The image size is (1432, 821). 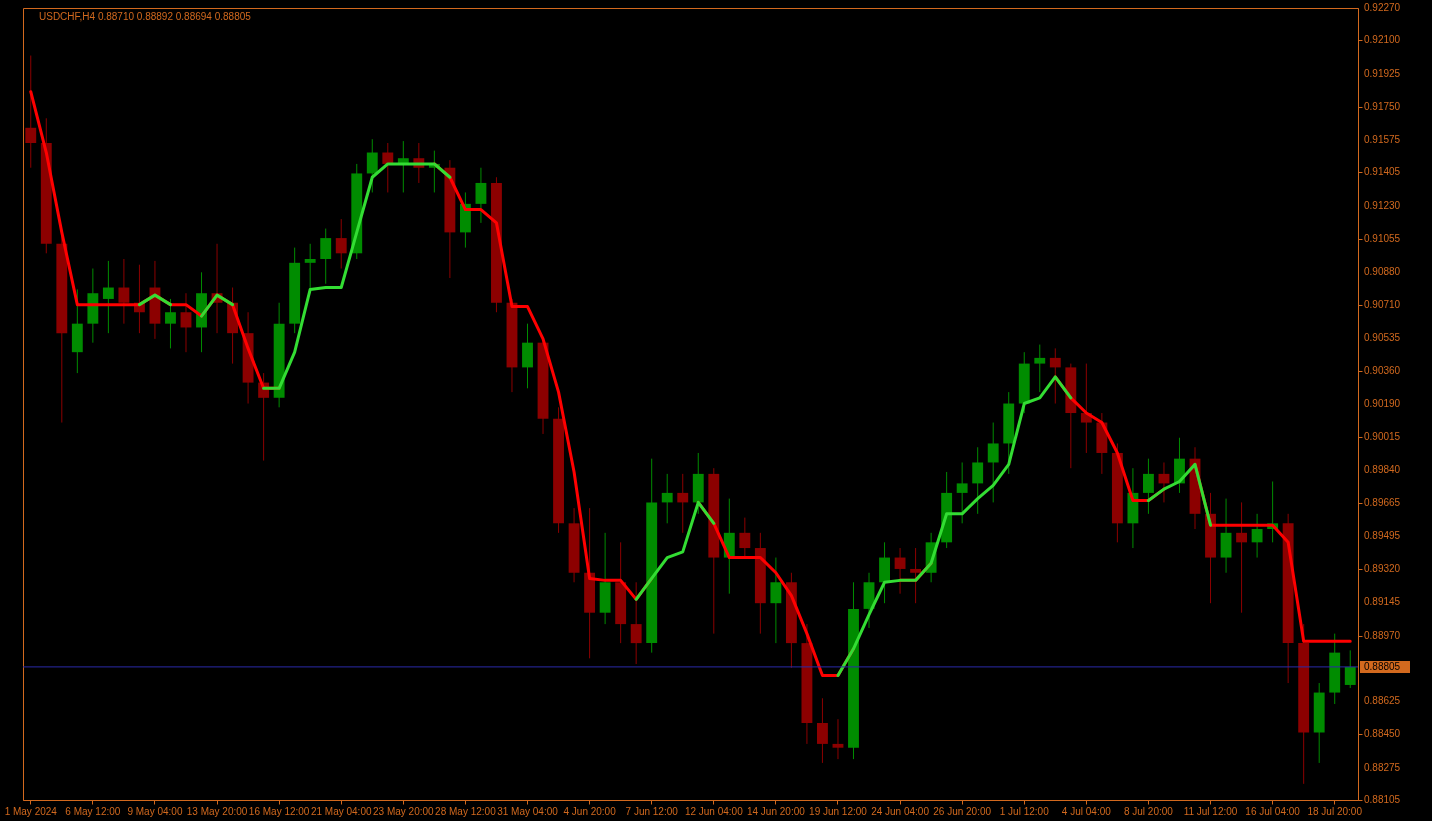 What do you see at coordinates (1382, 172) in the screenshot?
I see `y-tick-label: 0.91405` at bounding box center [1382, 172].